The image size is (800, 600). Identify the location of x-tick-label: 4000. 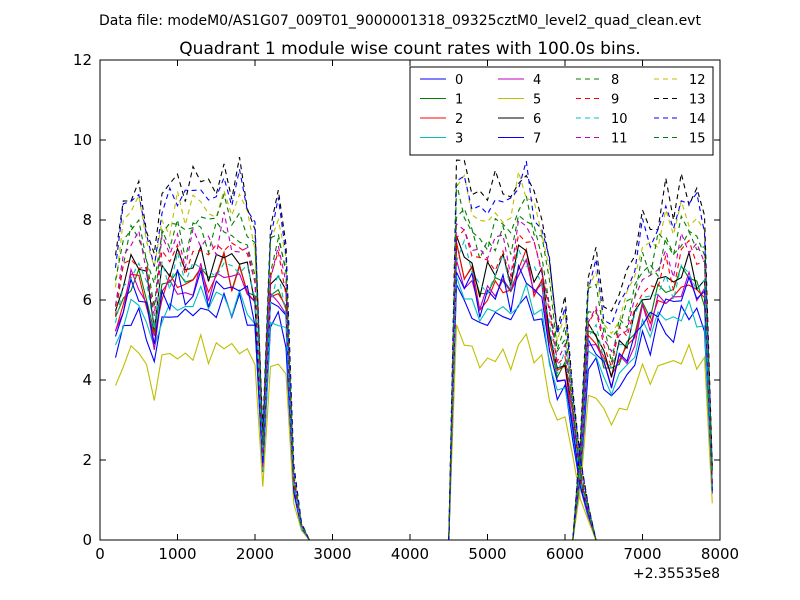
(410, 554).